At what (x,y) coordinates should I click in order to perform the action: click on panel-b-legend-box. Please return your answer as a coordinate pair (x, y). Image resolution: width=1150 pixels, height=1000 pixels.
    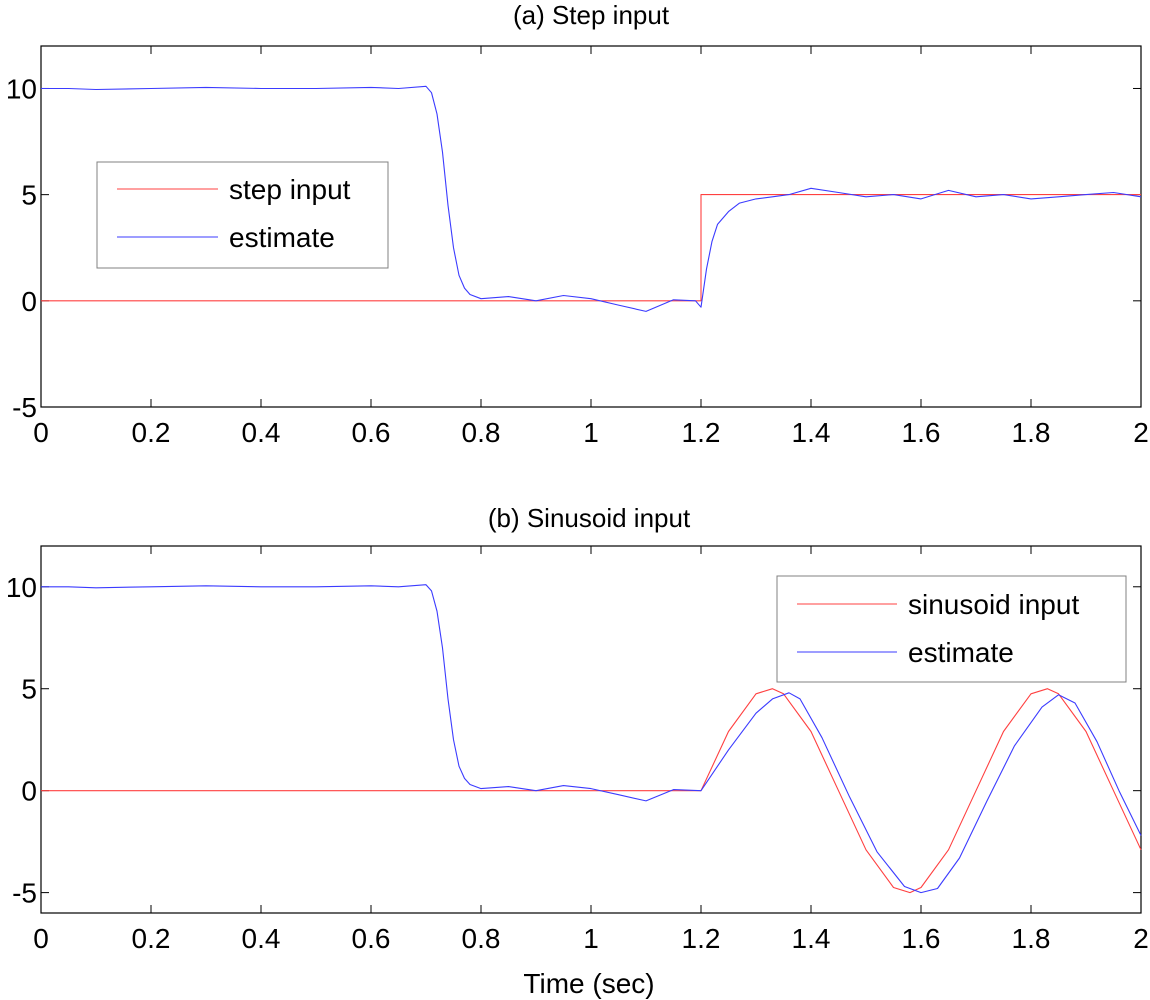
    Looking at the image, I should click on (951, 629).